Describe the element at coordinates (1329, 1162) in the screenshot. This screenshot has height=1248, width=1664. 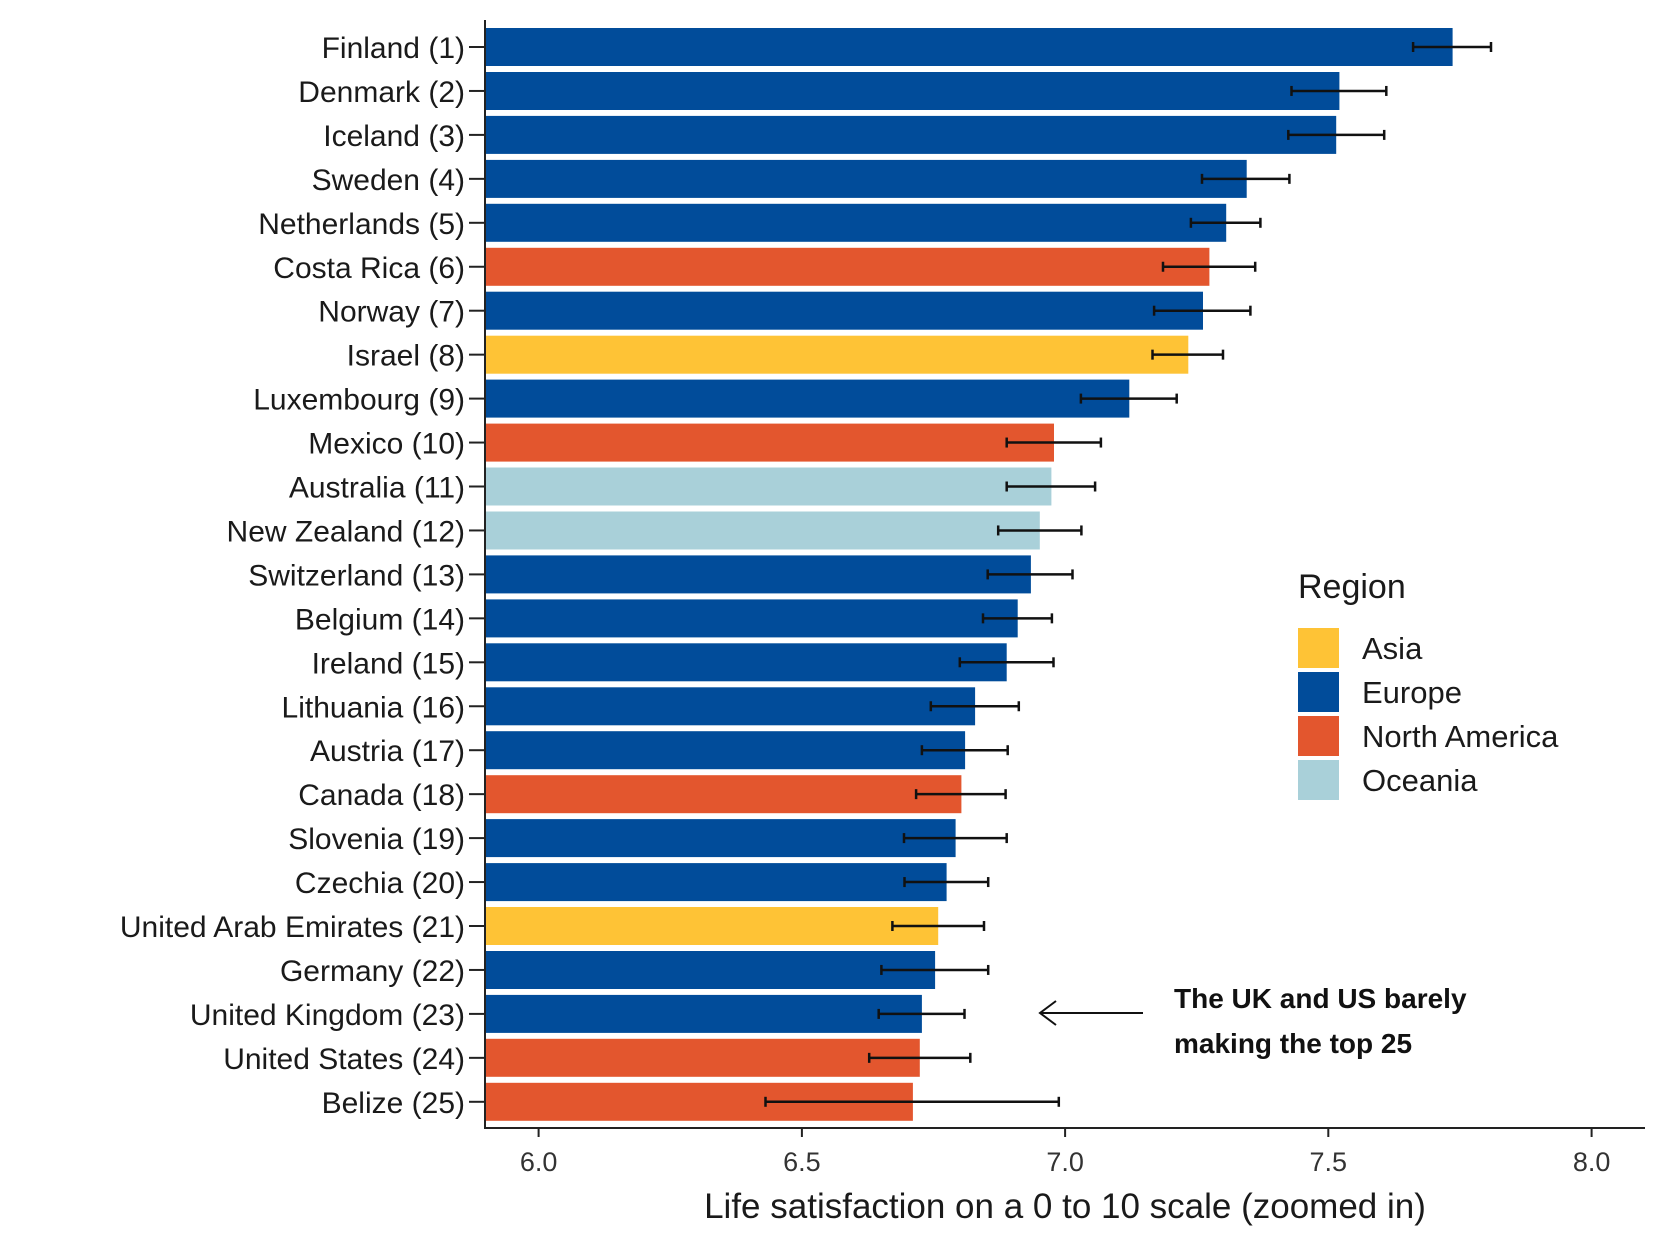
I see `x-tick-label: 7.5` at that location.